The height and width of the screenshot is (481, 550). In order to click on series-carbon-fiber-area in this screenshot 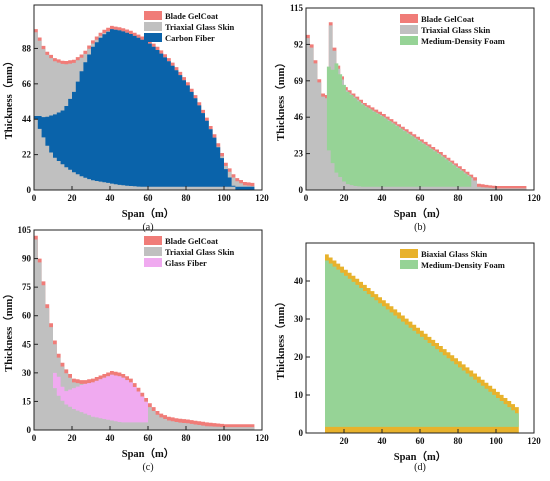, I will do `click(144, 109)`.